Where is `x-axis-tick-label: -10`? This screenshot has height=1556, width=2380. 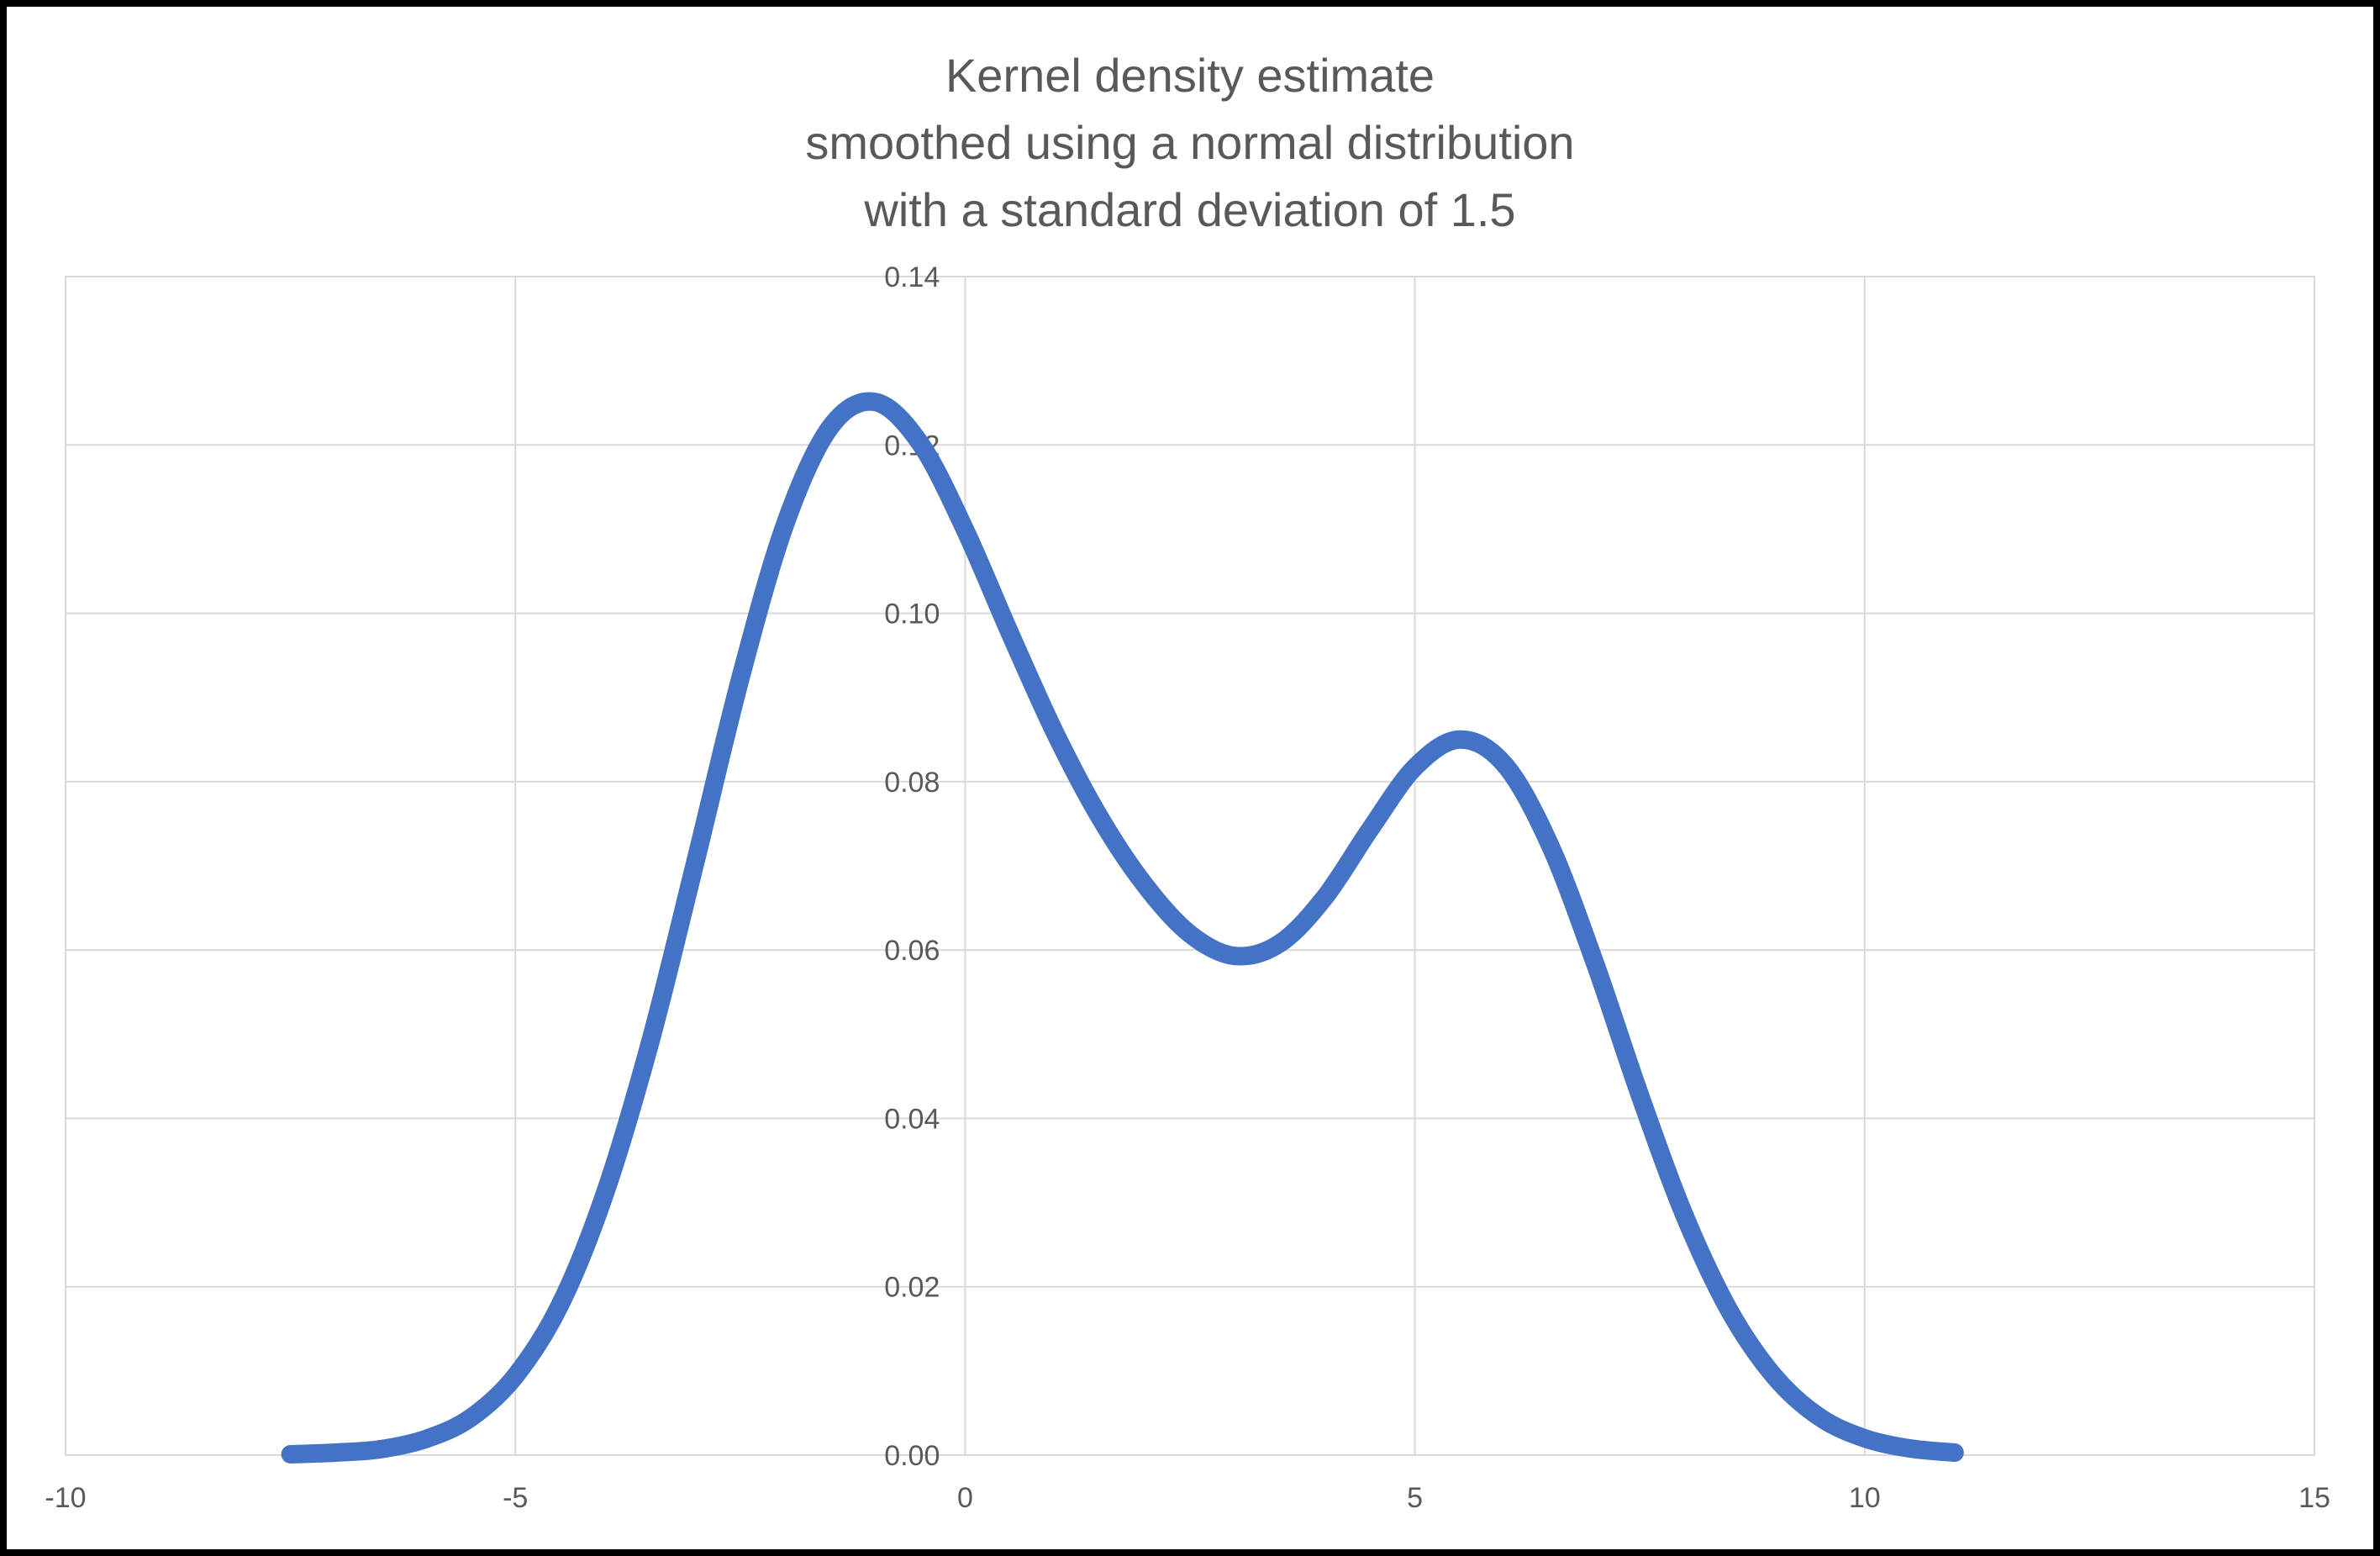 x-axis-tick-label: -10 is located at coordinates (65, 1498).